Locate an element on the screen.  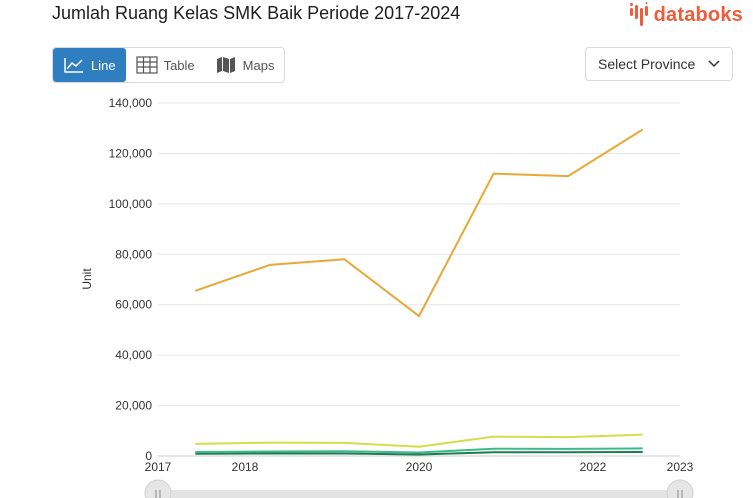
y-tick-label: 40,000 is located at coordinates (133, 355).